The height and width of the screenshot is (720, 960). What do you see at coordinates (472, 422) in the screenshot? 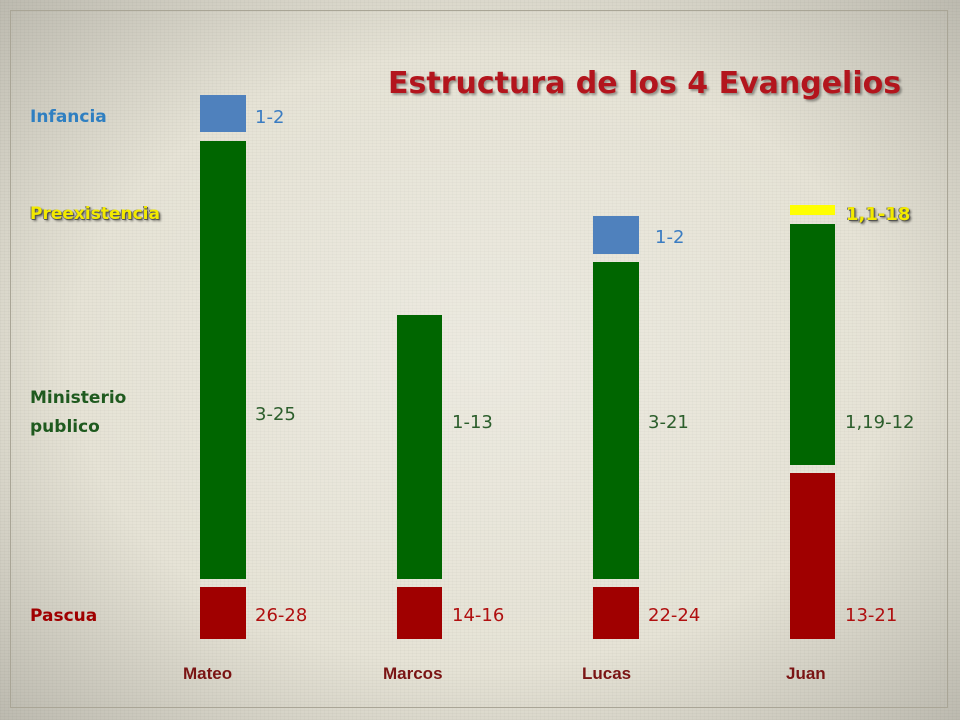
I see `marcos-ministerio-label: 1-13` at bounding box center [472, 422].